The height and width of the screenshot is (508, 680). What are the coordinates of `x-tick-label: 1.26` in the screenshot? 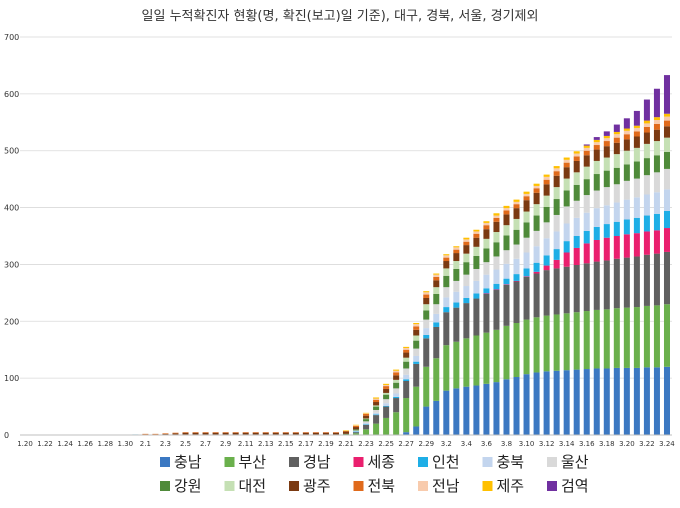 It's located at (85, 444).